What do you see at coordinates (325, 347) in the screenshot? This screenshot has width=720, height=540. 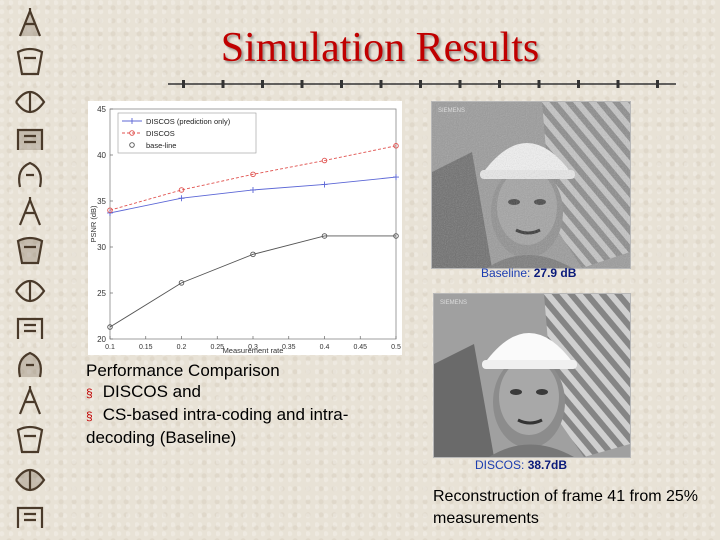 I see `x-tick-label: 0.4` at bounding box center [325, 347].